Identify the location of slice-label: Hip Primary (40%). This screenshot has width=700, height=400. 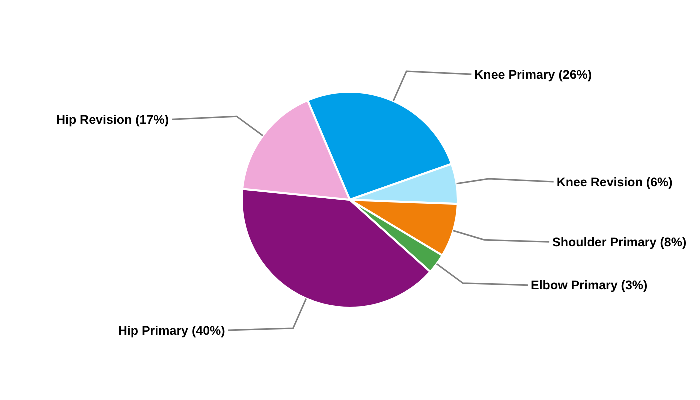
(172, 331).